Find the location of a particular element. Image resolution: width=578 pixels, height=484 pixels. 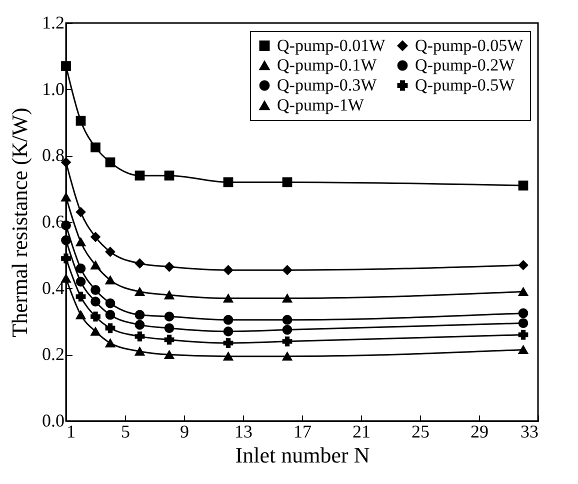

y-tick-label: 0.4 is located at coordinates (53, 288).